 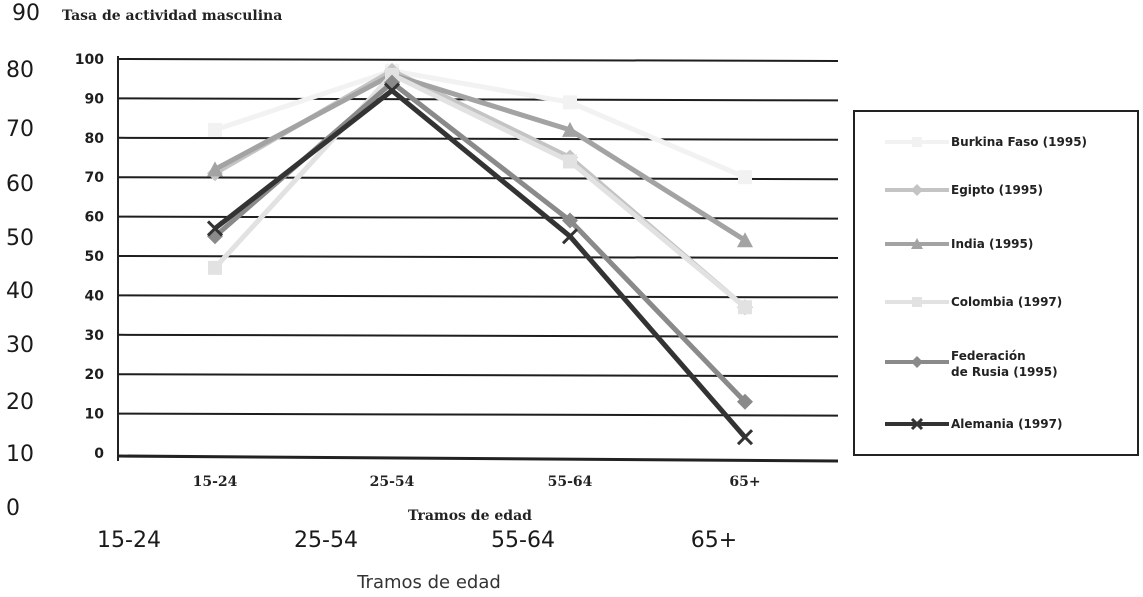 I want to click on y-tick-label: 30, so click(x=95, y=336).